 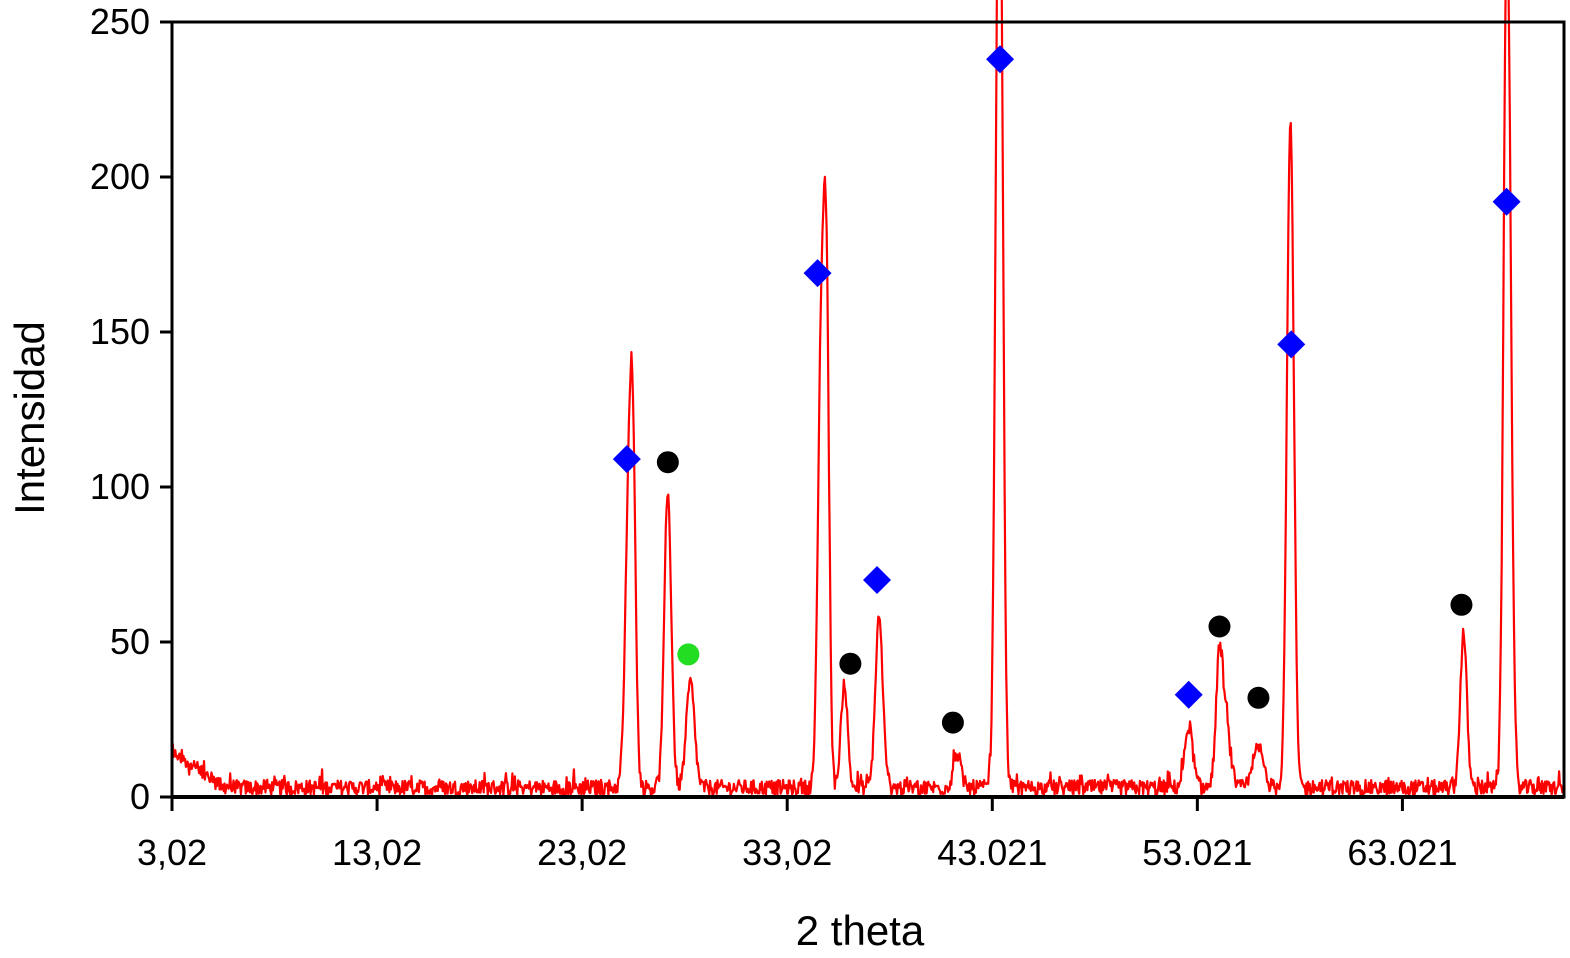 I want to click on y-tick-label: 250, so click(x=120, y=21).